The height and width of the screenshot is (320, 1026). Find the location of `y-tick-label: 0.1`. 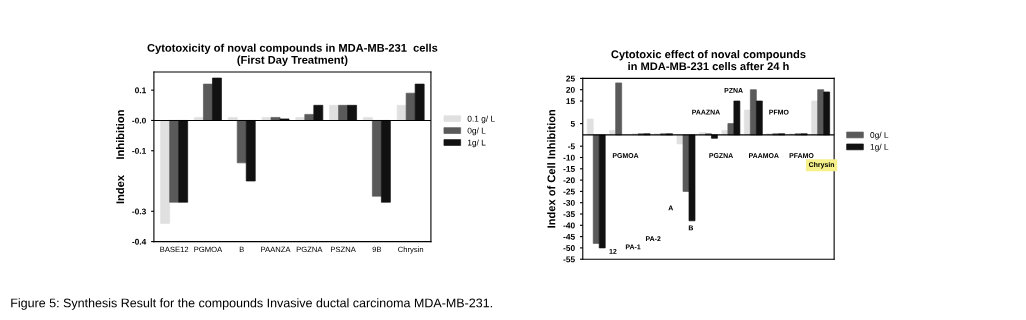

y-tick-label: 0.1 is located at coordinates (141, 90).